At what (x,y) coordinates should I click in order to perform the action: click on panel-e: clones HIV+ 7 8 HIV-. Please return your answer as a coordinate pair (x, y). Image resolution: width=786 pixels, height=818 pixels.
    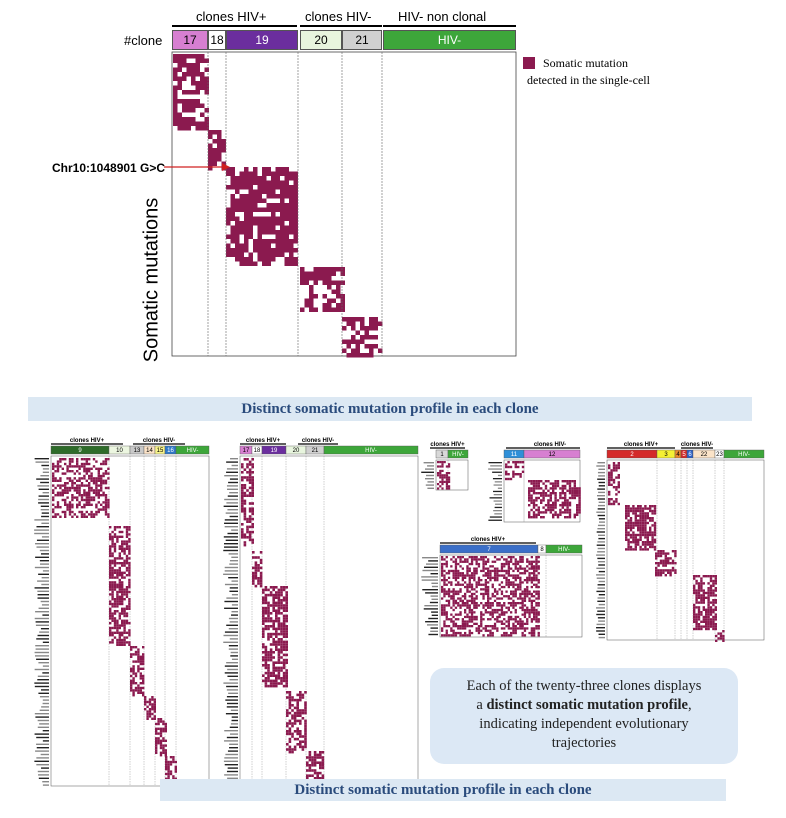
    Looking at the image, I should click on (502, 587).